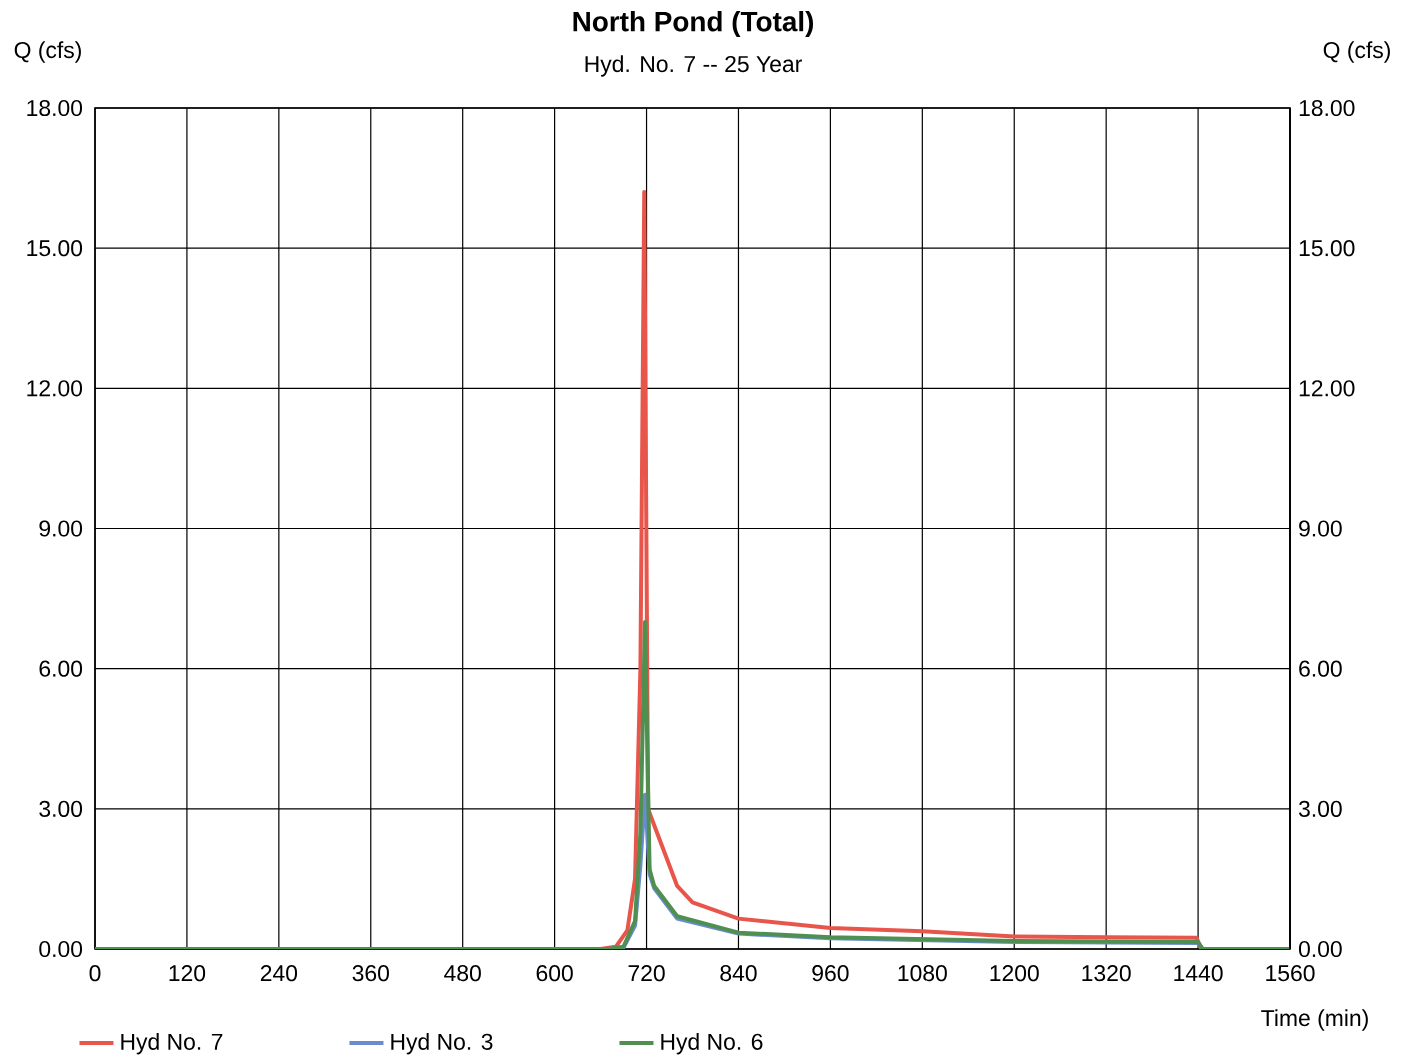 The width and height of the screenshot is (1411, 1057). What do you see at coordinates (1320, 808) in the screenshot?
I see `y2-tick-label: 3.00` at bounding box center [1320, 808].